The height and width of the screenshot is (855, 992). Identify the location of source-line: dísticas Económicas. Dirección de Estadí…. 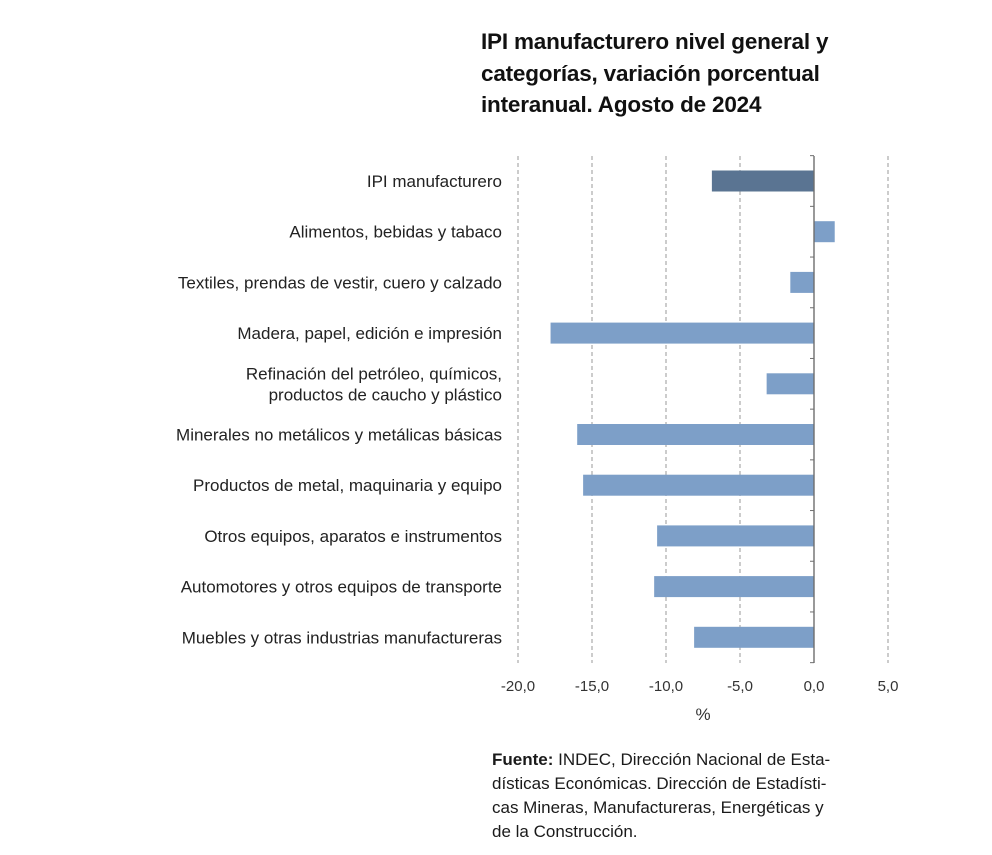
(659, 783).